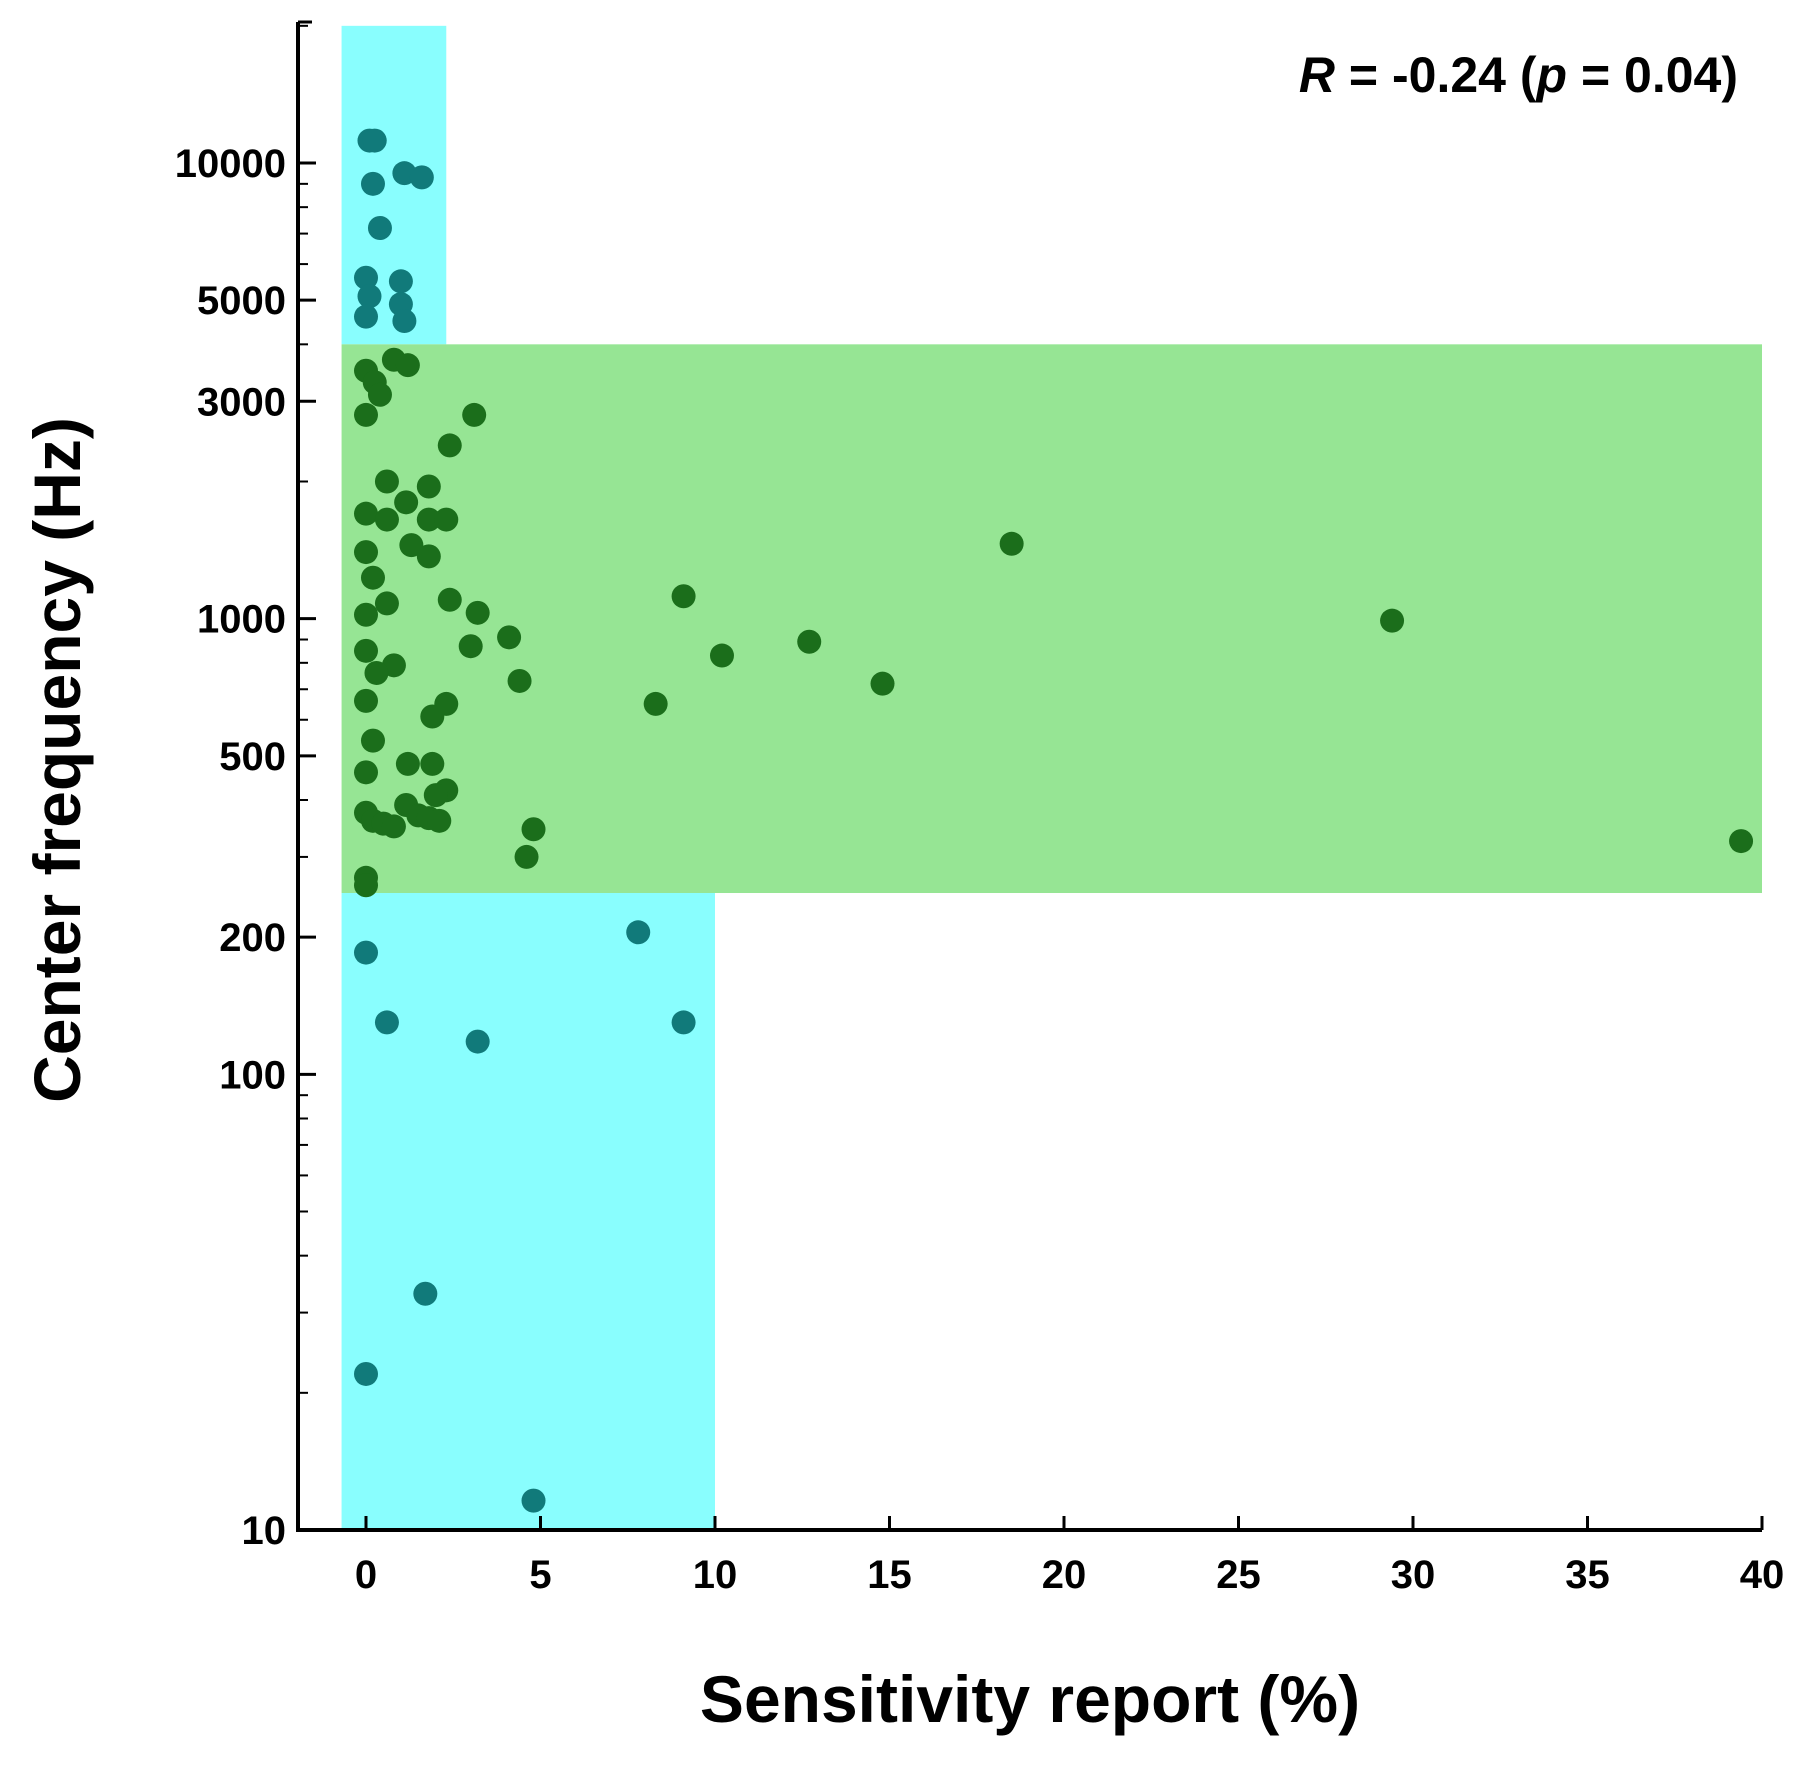 The height and width of the screenshot is (1768, 1803). I want to click on r-value: = -0.24 (, so click(1436, 75).